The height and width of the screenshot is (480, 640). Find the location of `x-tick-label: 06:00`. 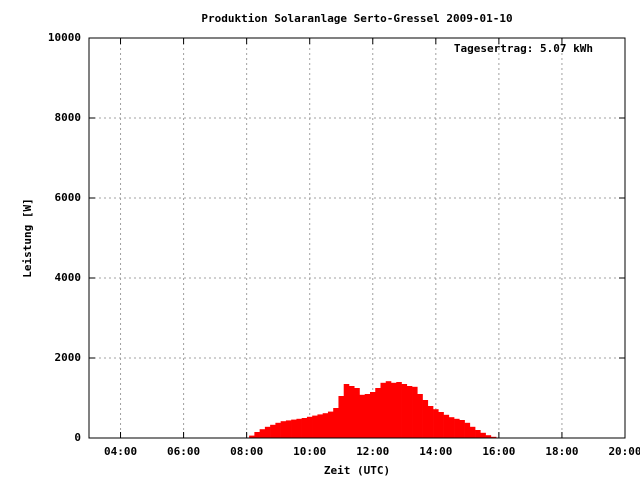

x-tick-label: 06:00 is located at coordinates (183, 451).